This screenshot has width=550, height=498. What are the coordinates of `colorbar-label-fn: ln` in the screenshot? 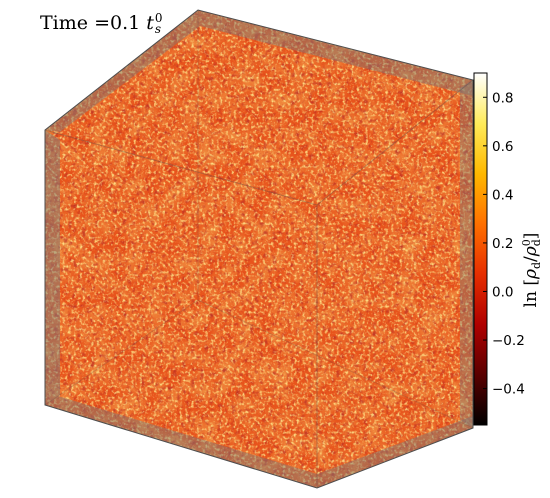 It's located at (530, 299).